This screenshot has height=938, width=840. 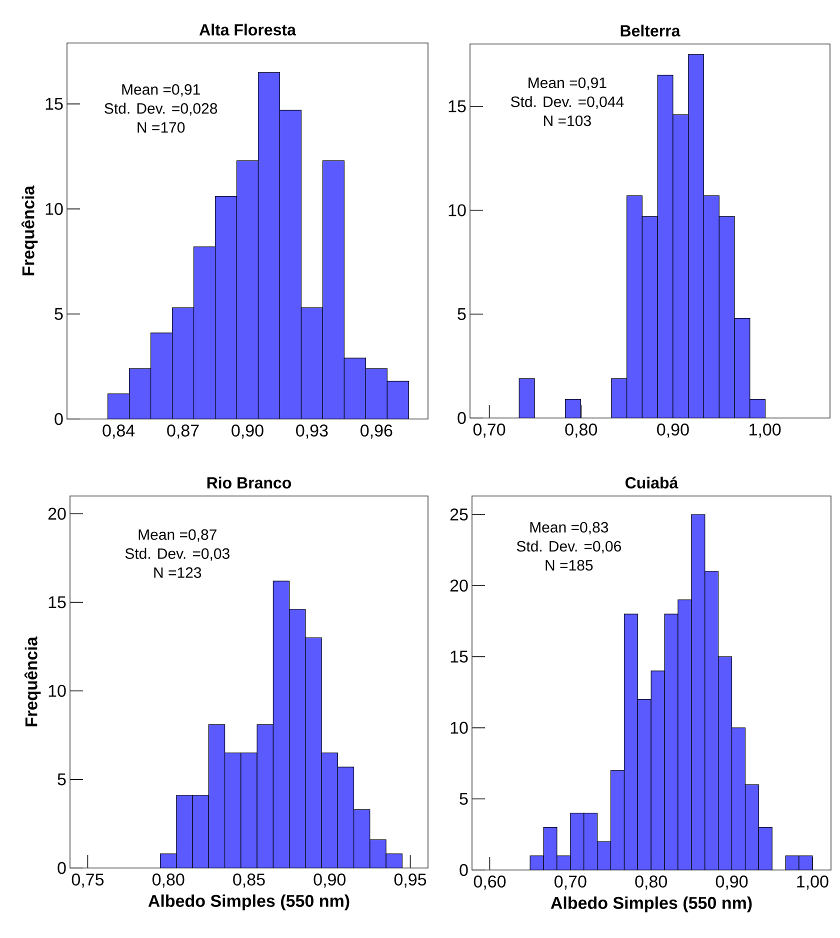 I want to click on x-tick-label: 0,60, so click(x=490, y=883).